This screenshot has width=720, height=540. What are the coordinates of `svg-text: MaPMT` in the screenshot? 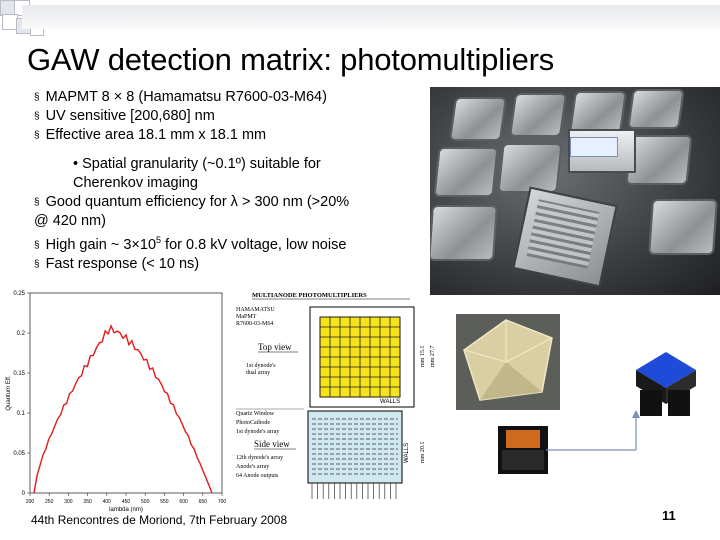 It's located at (246, 317).